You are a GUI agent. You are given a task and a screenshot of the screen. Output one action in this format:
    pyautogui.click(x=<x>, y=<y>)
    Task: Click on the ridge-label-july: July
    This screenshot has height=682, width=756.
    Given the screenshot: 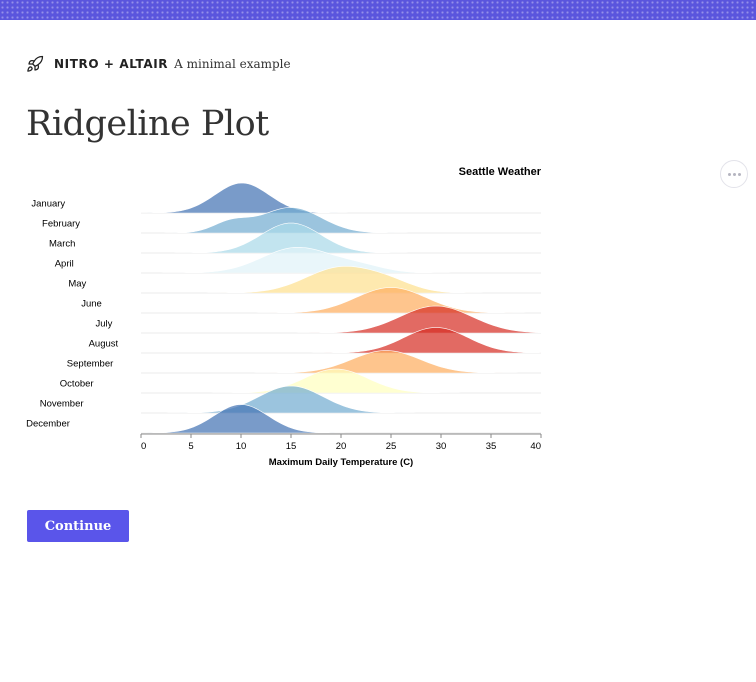 What is the action you would take?
    pyautogui.click(x=104, y=324)
    